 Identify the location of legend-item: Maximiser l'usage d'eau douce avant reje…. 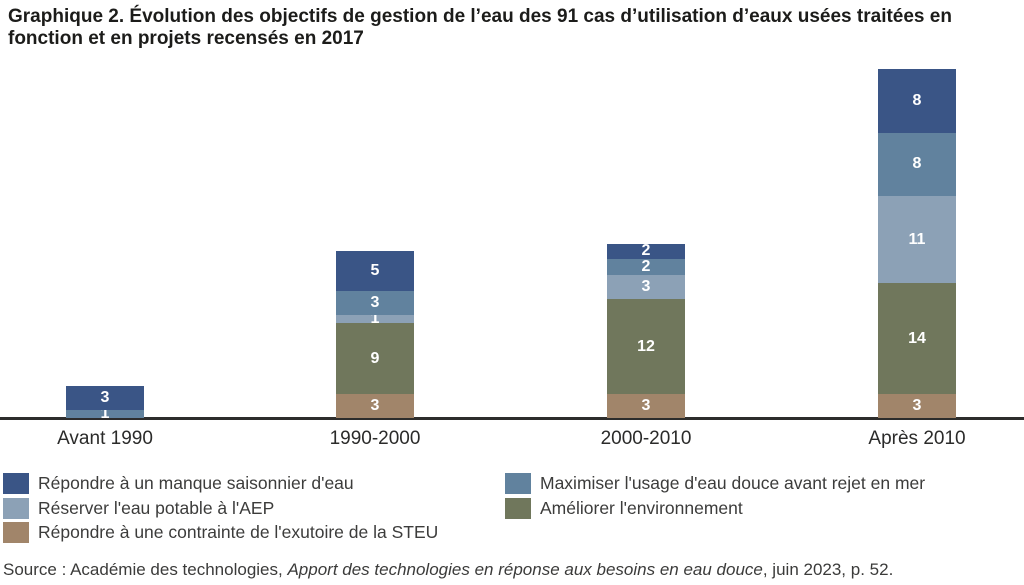
(715, 483).